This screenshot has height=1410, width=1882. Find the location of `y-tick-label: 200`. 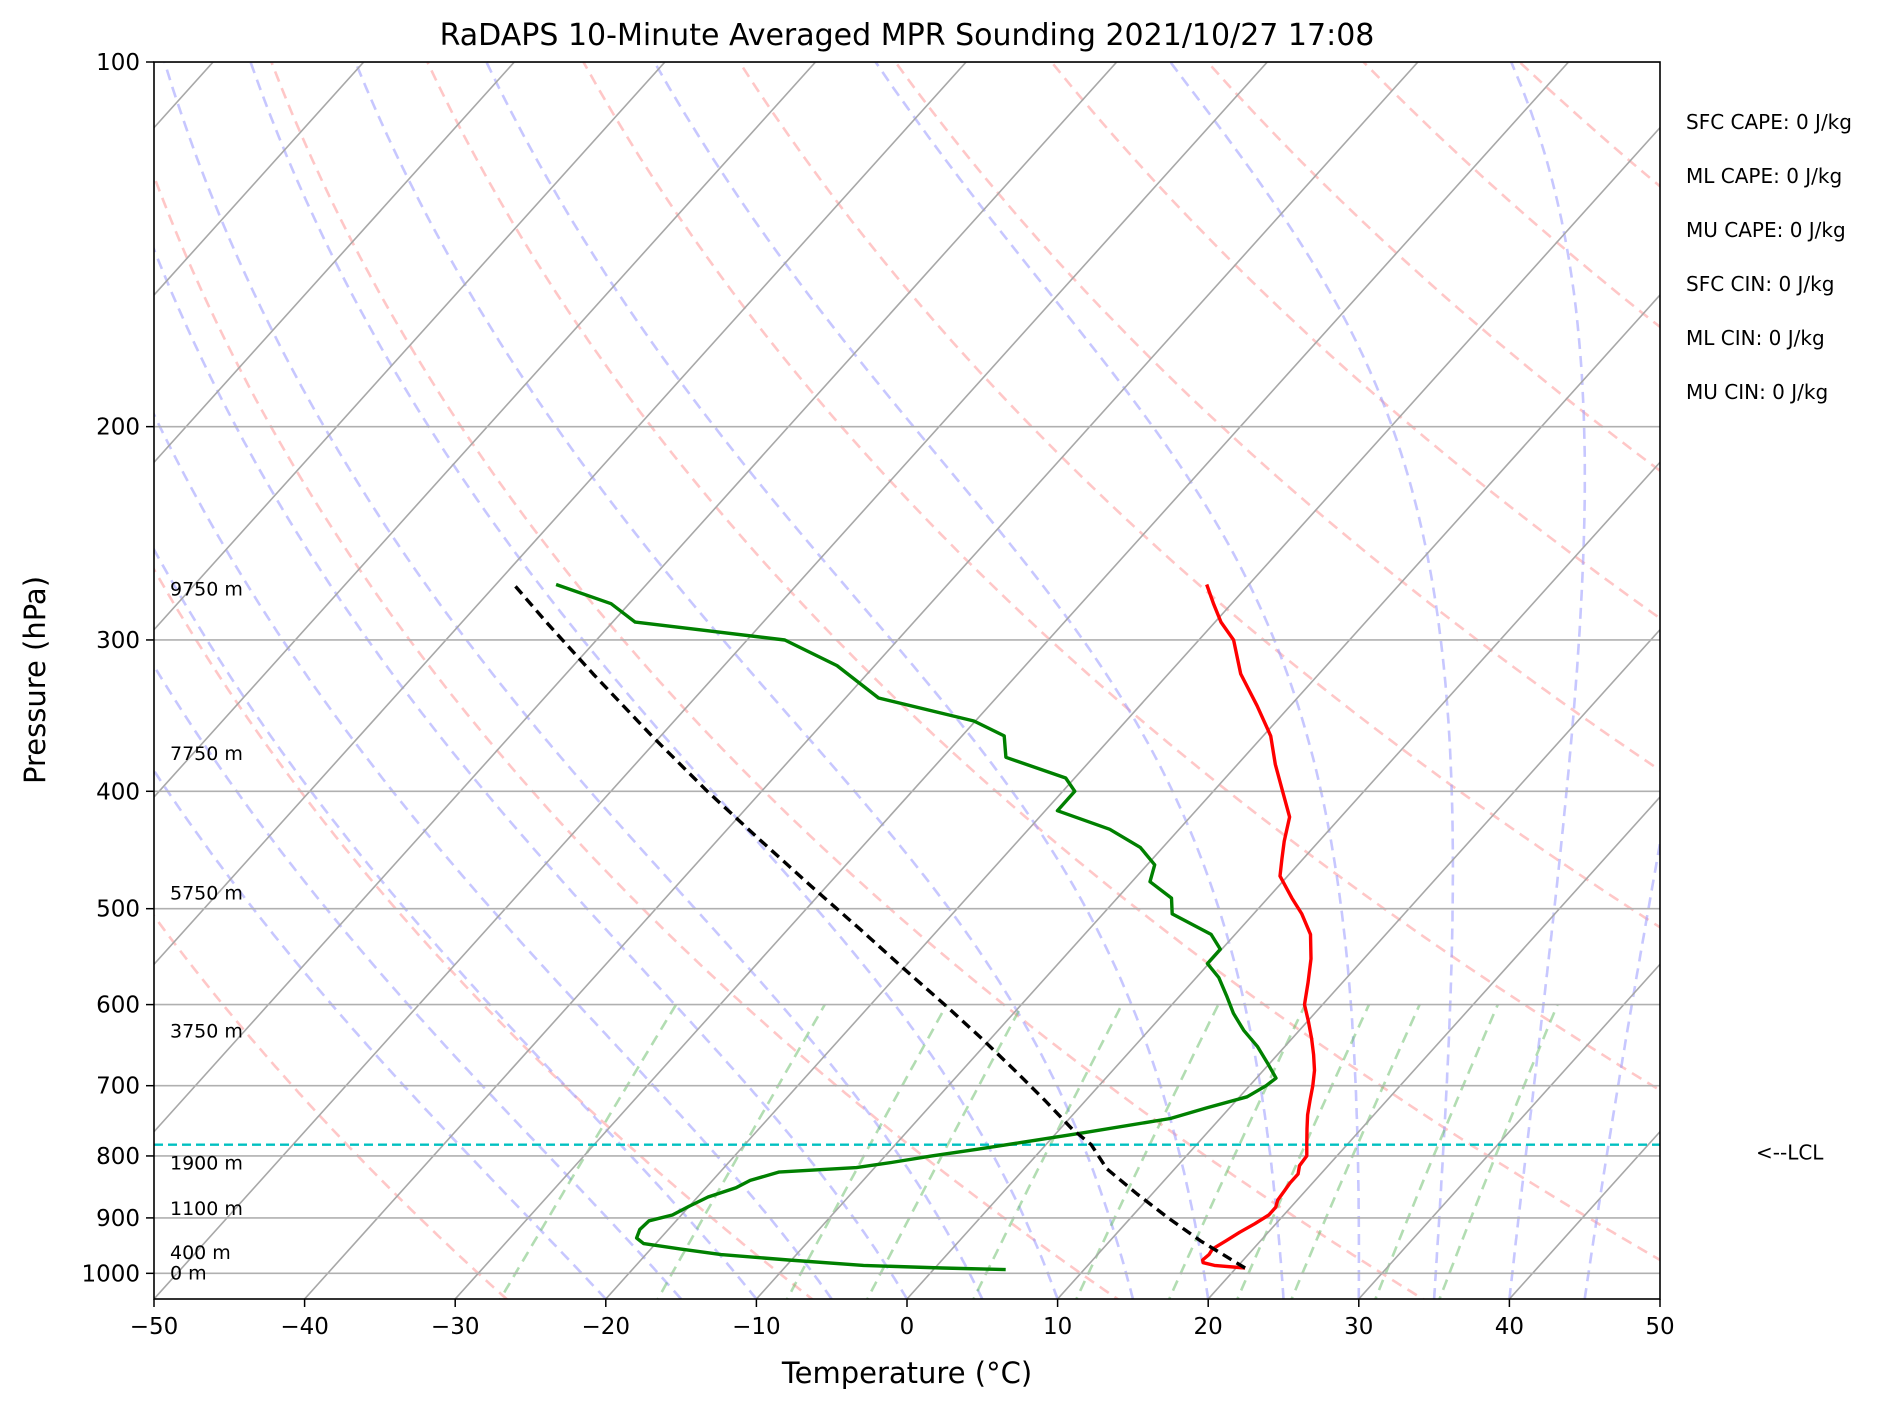

y-tick-label: 200 is located at coordinates (118, 428).